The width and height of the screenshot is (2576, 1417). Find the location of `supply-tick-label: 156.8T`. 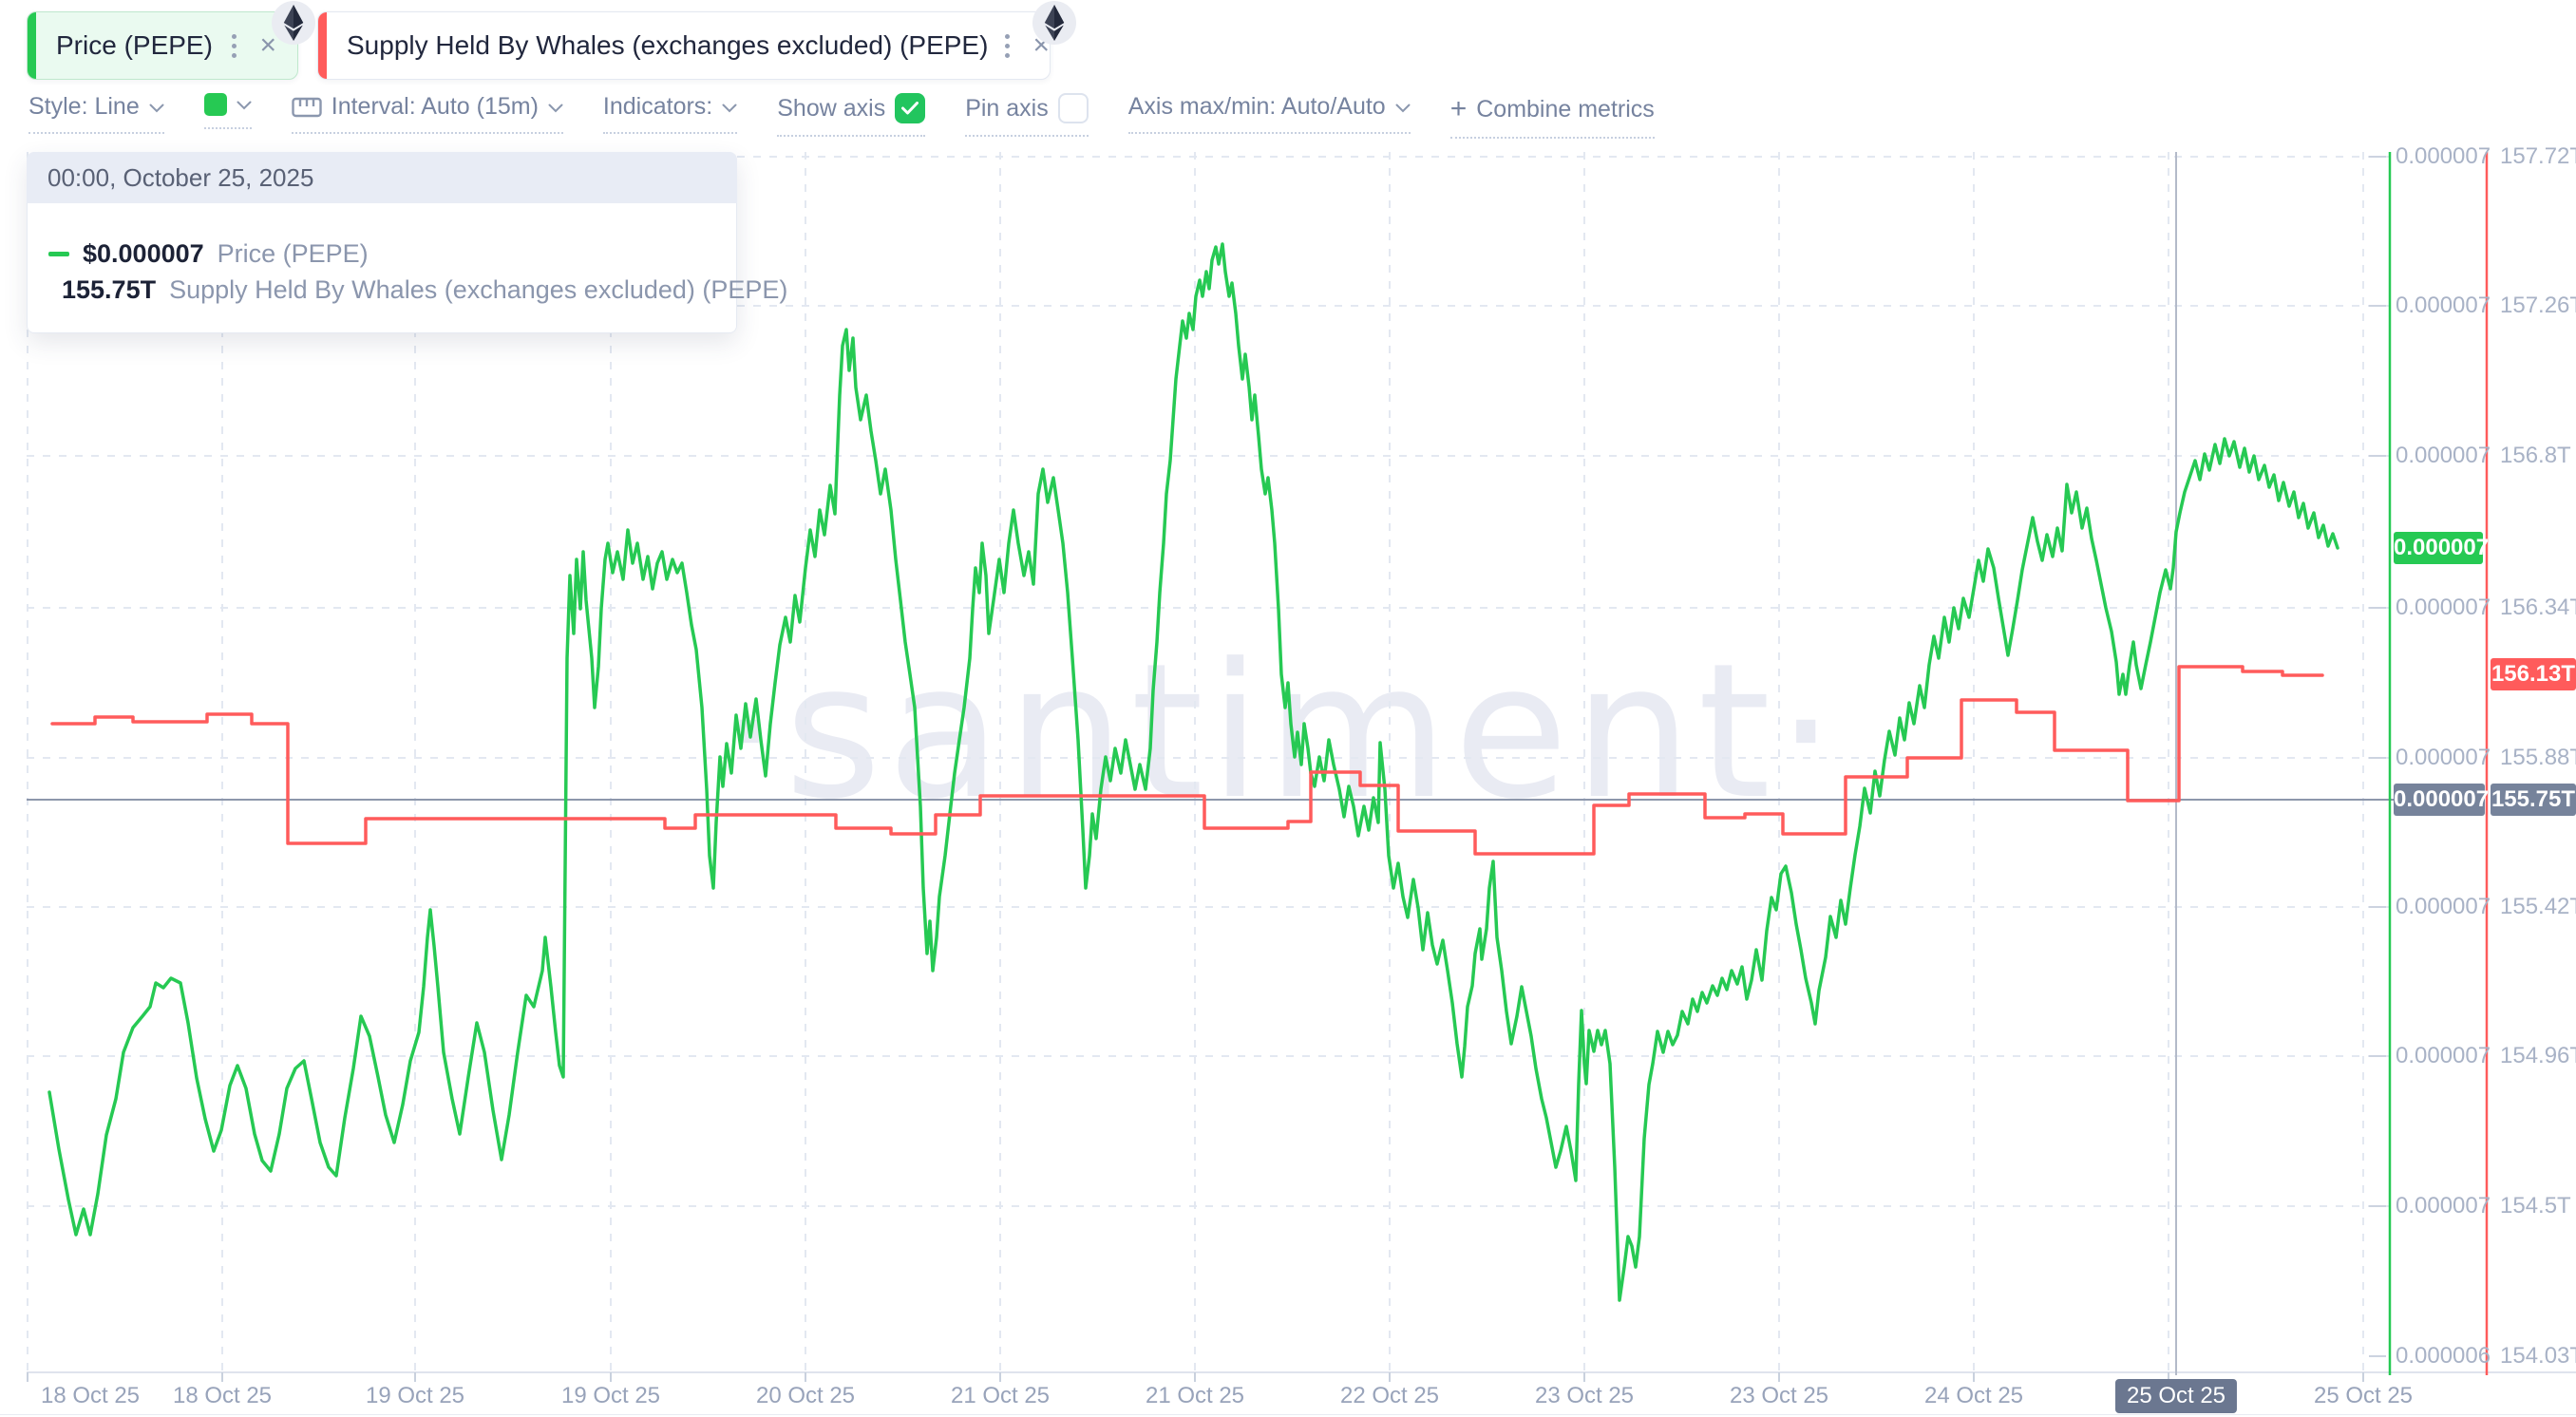

supply-tick-label: 156.8T is located at coordinates (2535, 455).